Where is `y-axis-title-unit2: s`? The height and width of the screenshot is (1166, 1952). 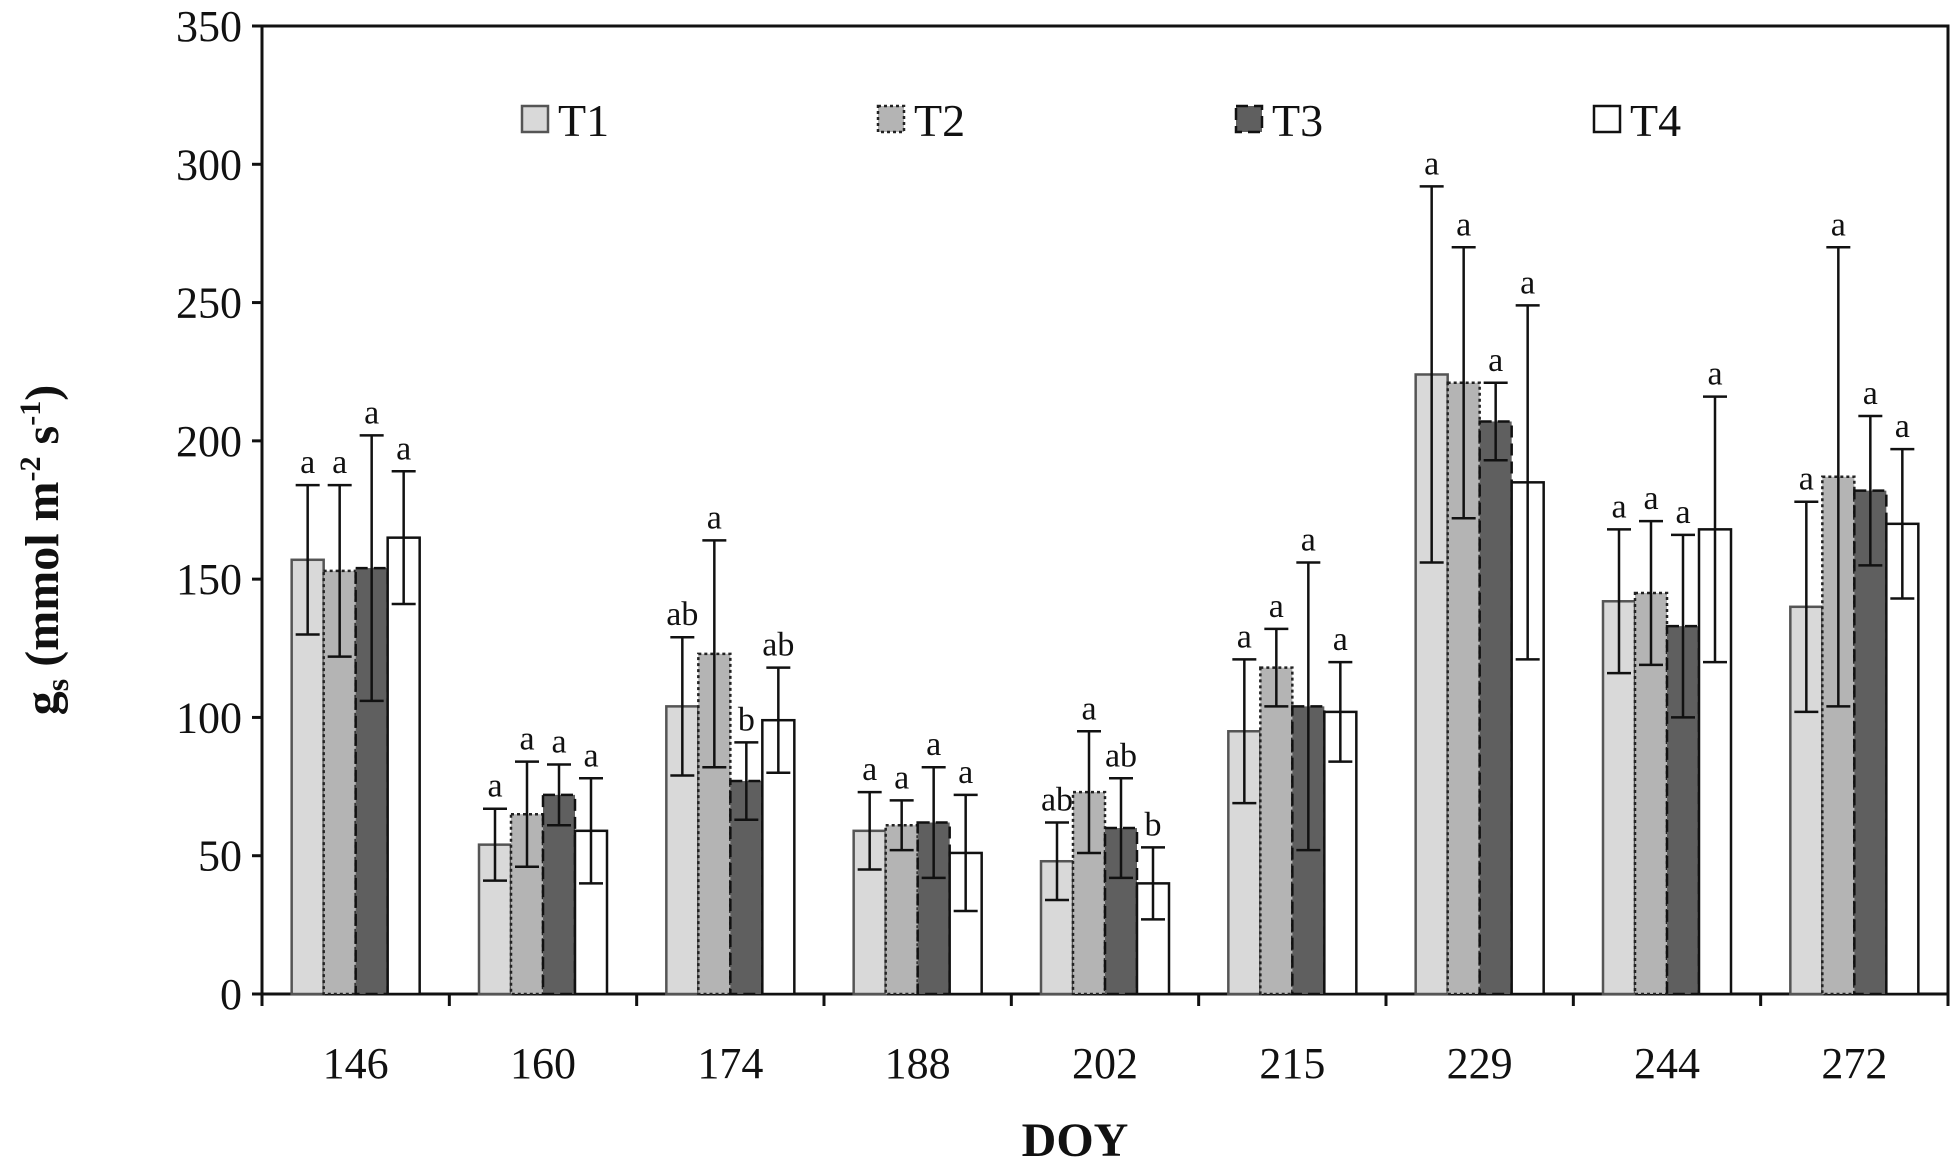
y-axis-title-unit2: s is located at coordinates (42, 441).